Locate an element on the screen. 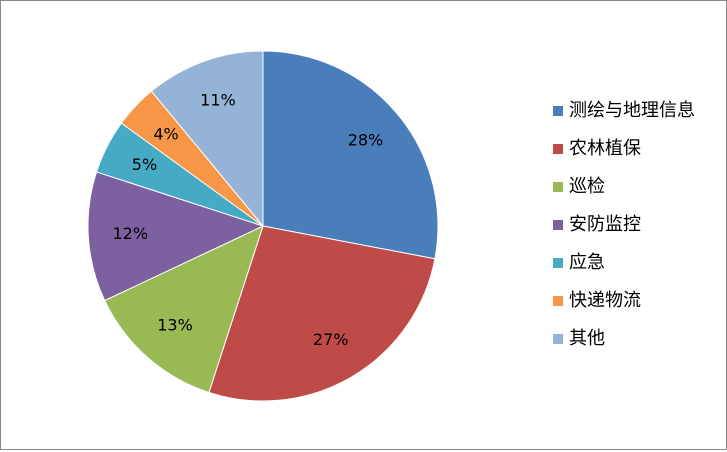 Image resolution: width=727 pixels, height=452 pixels. value-label: 28% is located at coordinates (366, 140).